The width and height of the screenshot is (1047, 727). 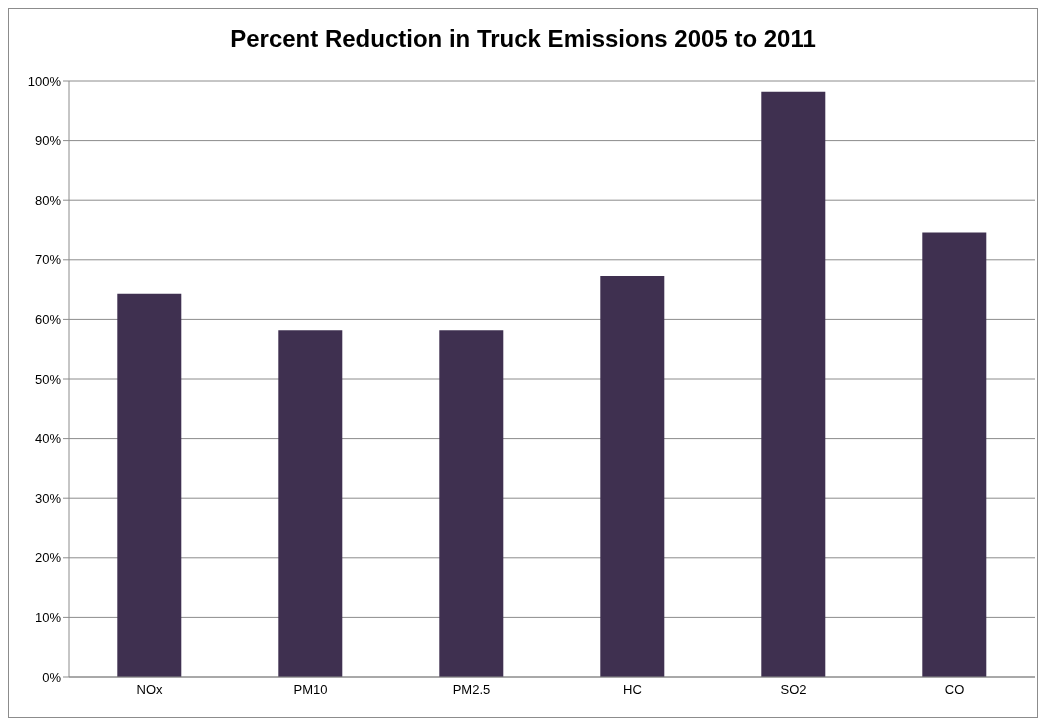 I want to click on y-tick-label: 30%, so click(x=48, y=498).